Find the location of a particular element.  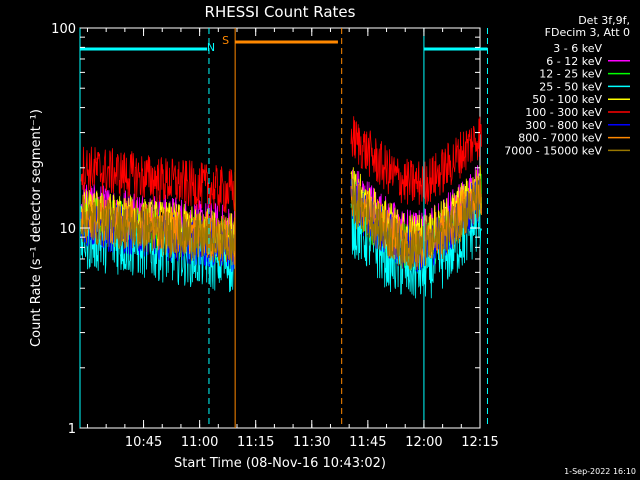

legend-label: 12 - 25 keV is located at coordinates (570, 74).